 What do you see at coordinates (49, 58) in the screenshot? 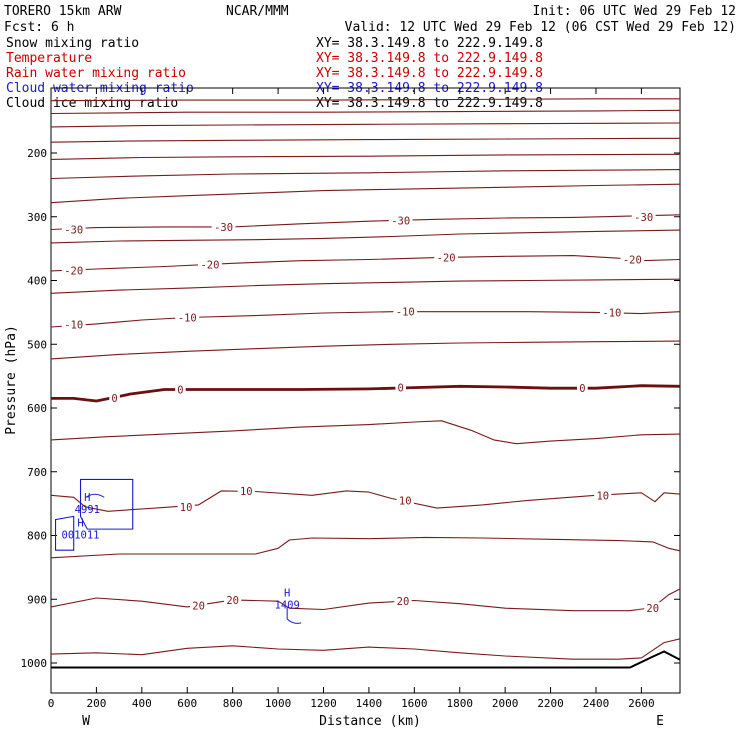
I see `legend-label: Temperature` at bounding box center [49, 58].